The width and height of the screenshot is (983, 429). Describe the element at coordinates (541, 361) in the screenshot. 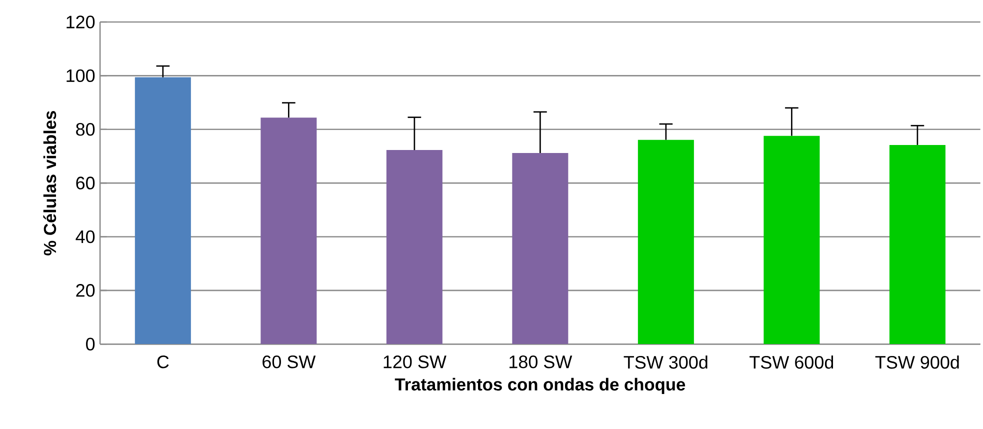

I see `x-tick-label: 180 SW` at that location.